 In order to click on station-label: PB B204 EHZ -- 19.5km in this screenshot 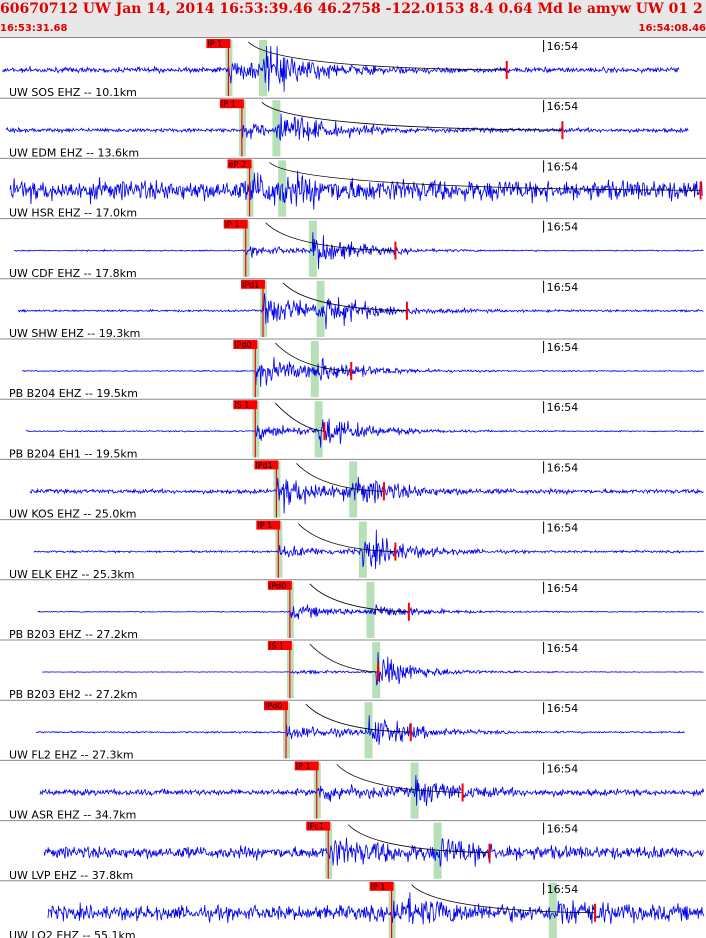, I will do `click(73, 393)`.